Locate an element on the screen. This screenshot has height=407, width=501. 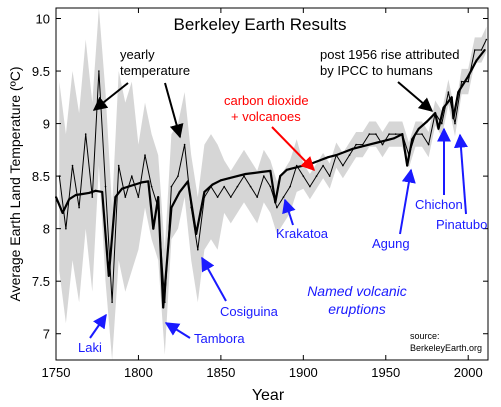
data-point-yearly-1912 is located at coordinates (323, 165).